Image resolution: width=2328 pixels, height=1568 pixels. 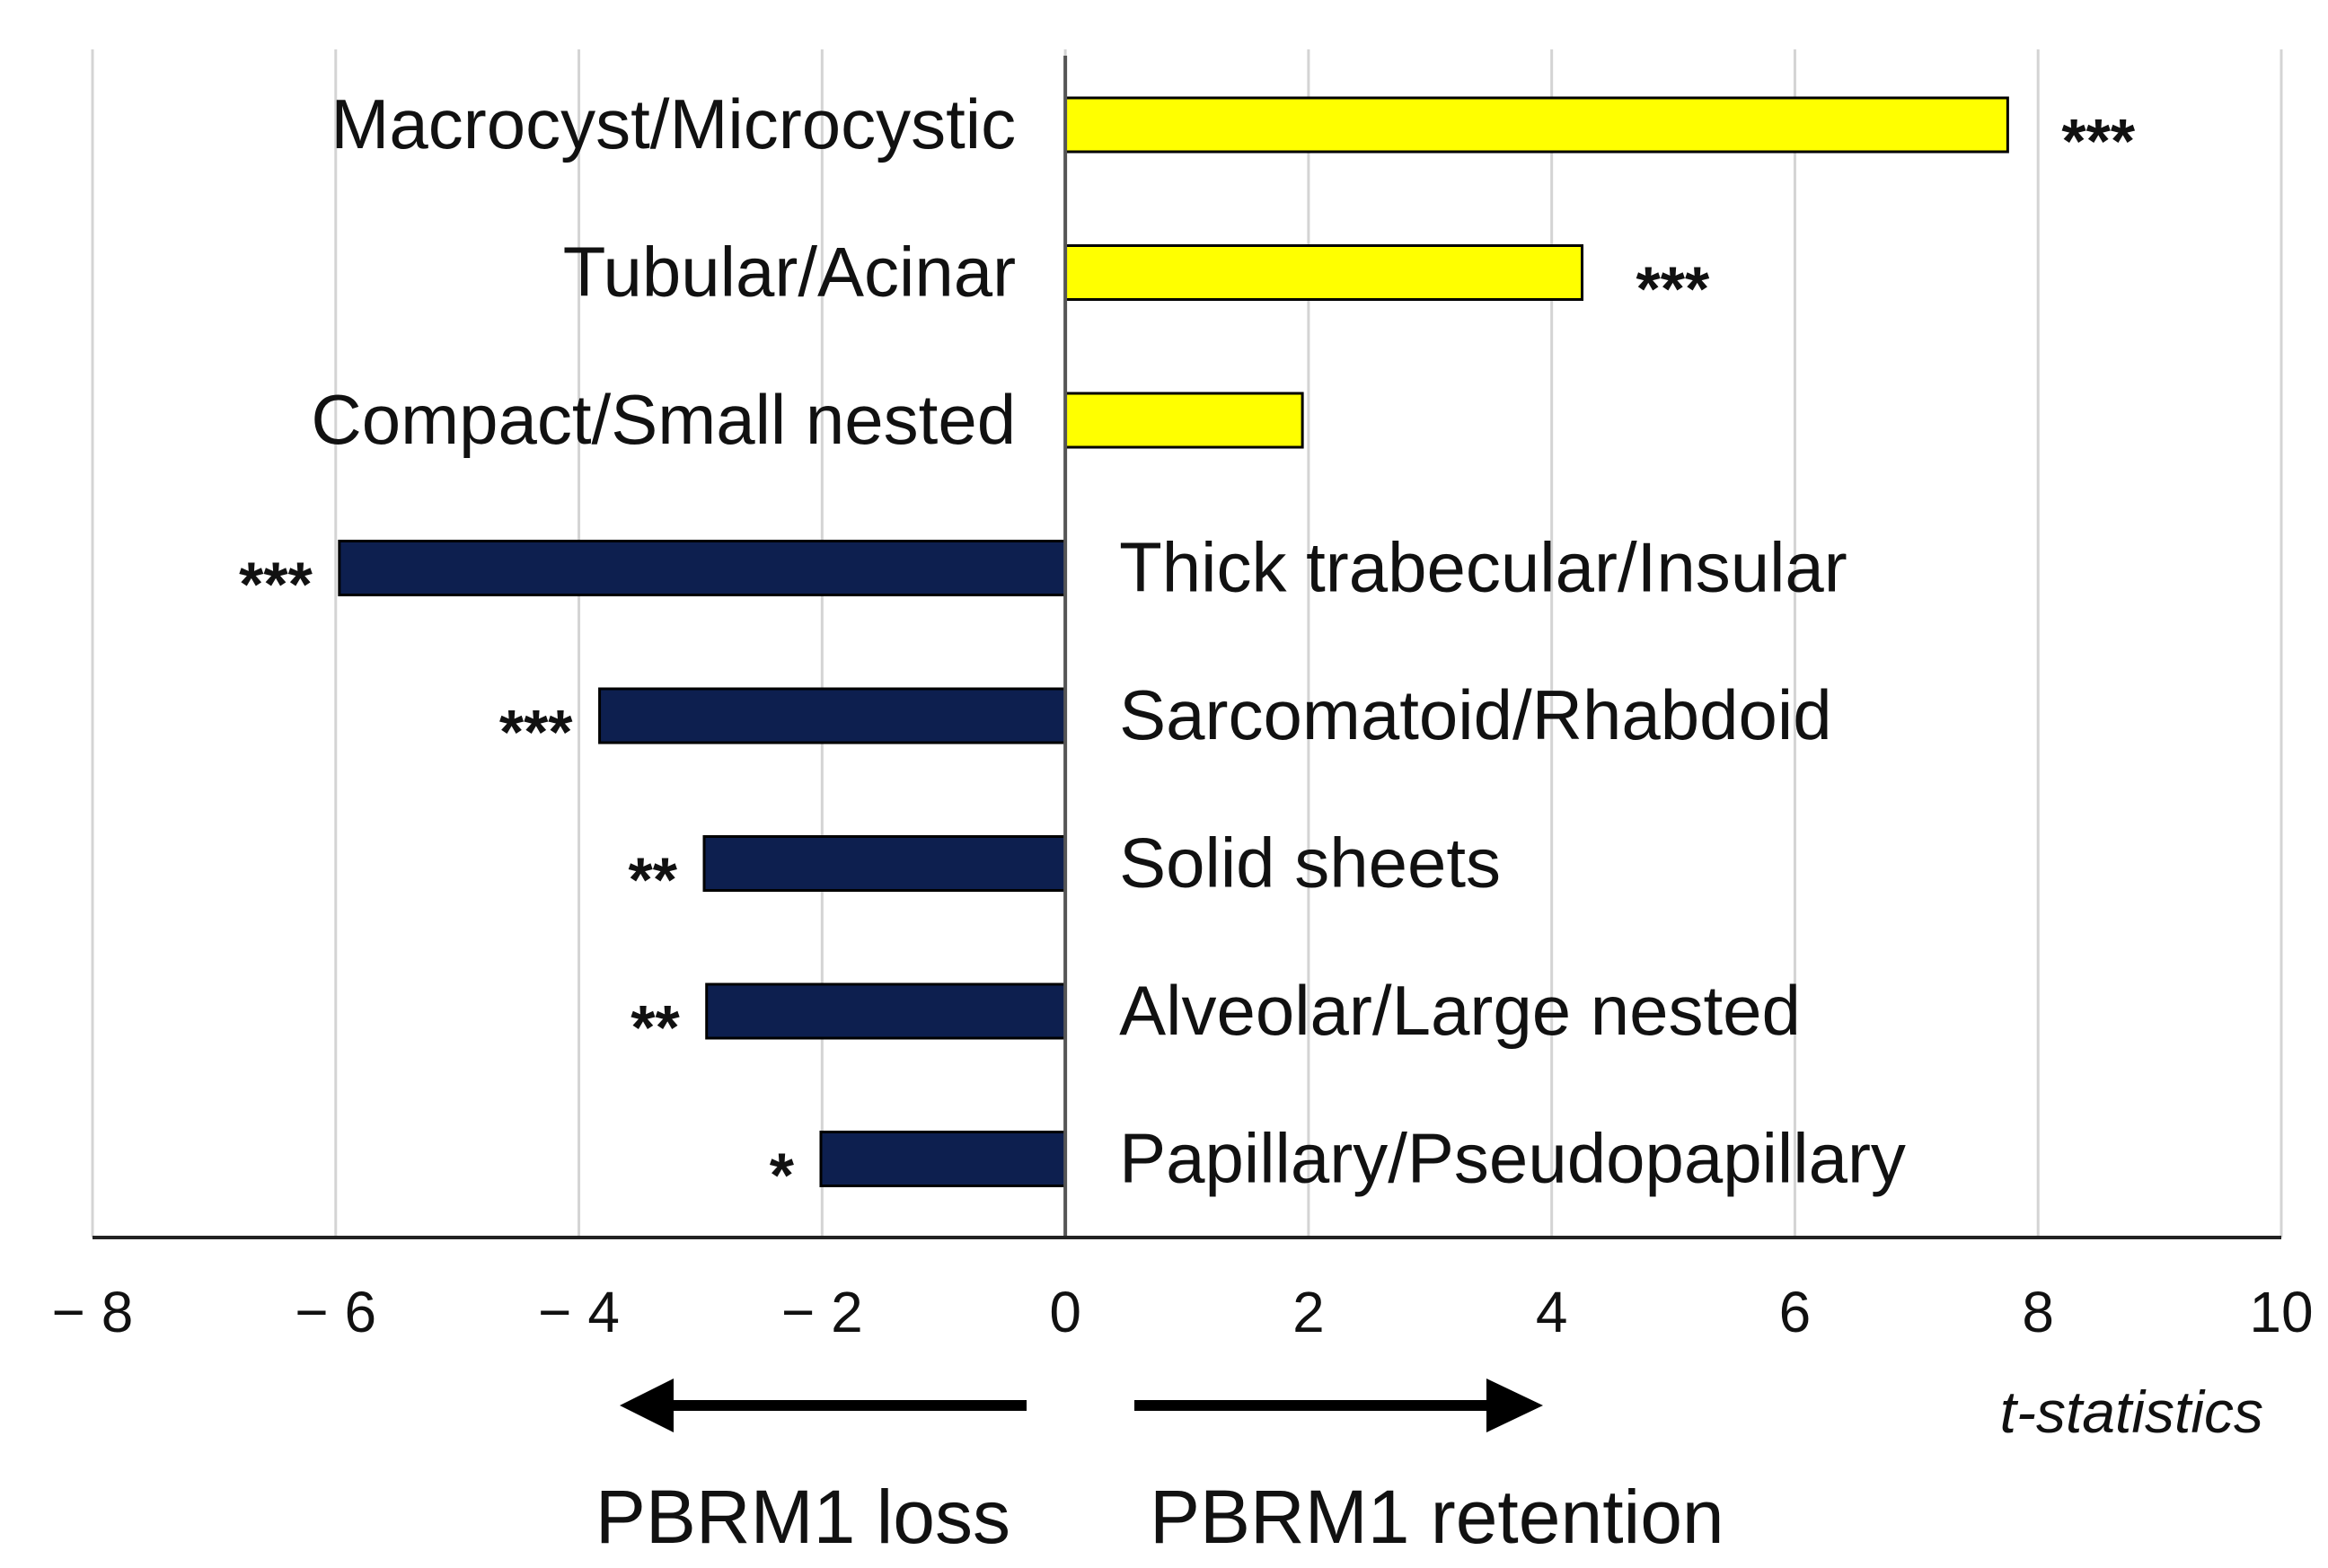 What do you see at coordinates (789, 272) in the screenshot?
I see `category-label: Tubular/Acinar` at bounding box center [789, 272].